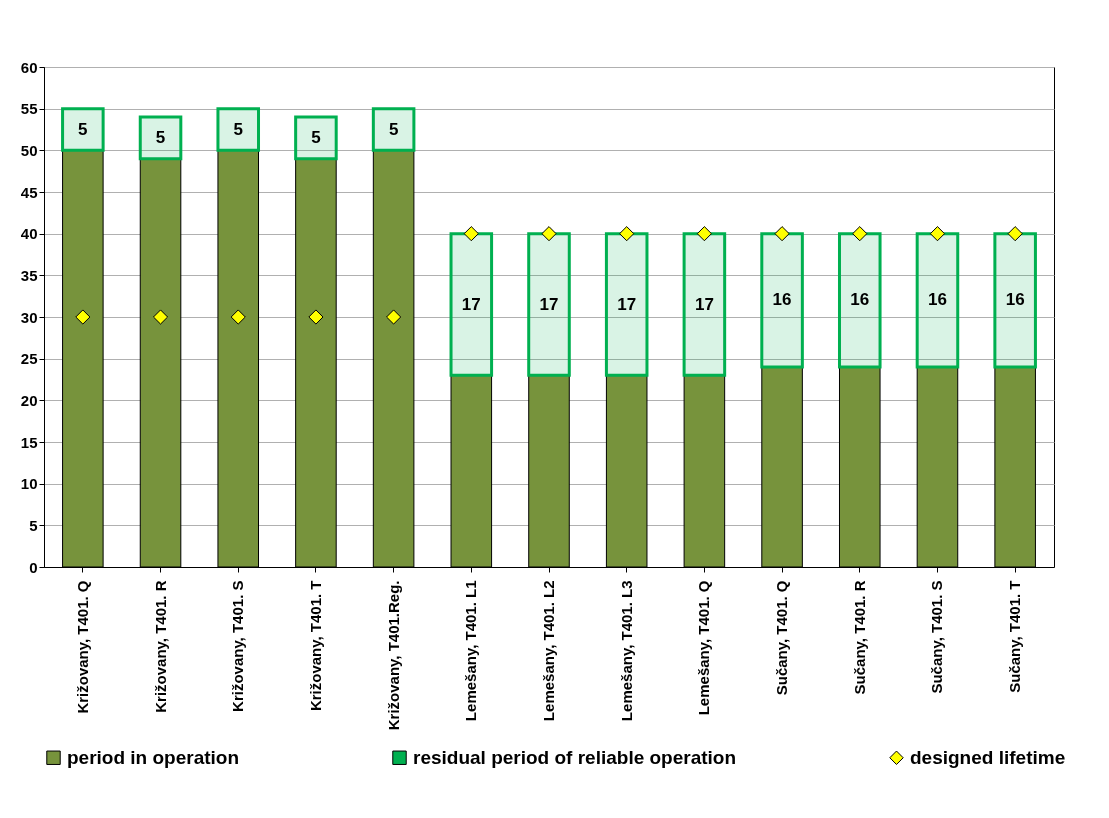  Describe the element at coordinates (393, 655) in the screenshot. I see `x-tick-label: Križovany, T401.Reg.` at that location.